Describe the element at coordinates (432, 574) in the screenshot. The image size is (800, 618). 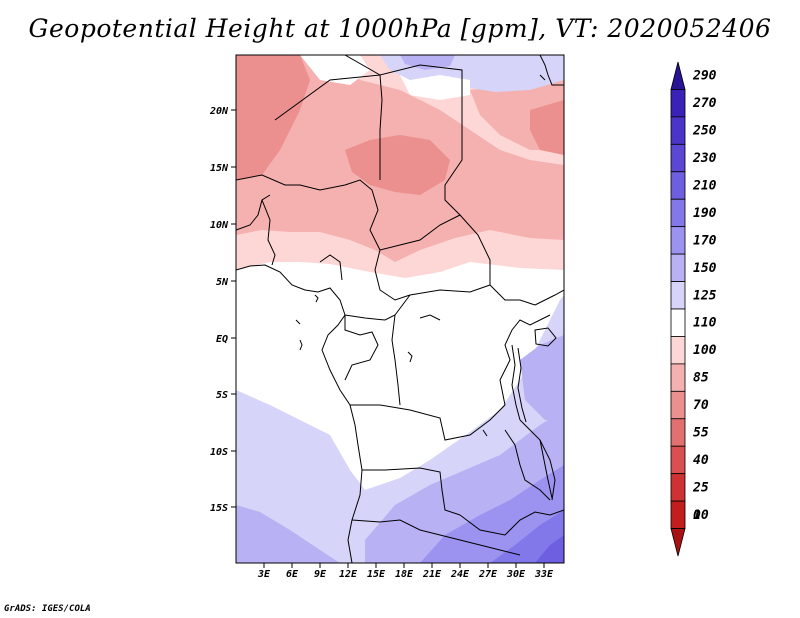
I see `lon-label: 21E` at that location.